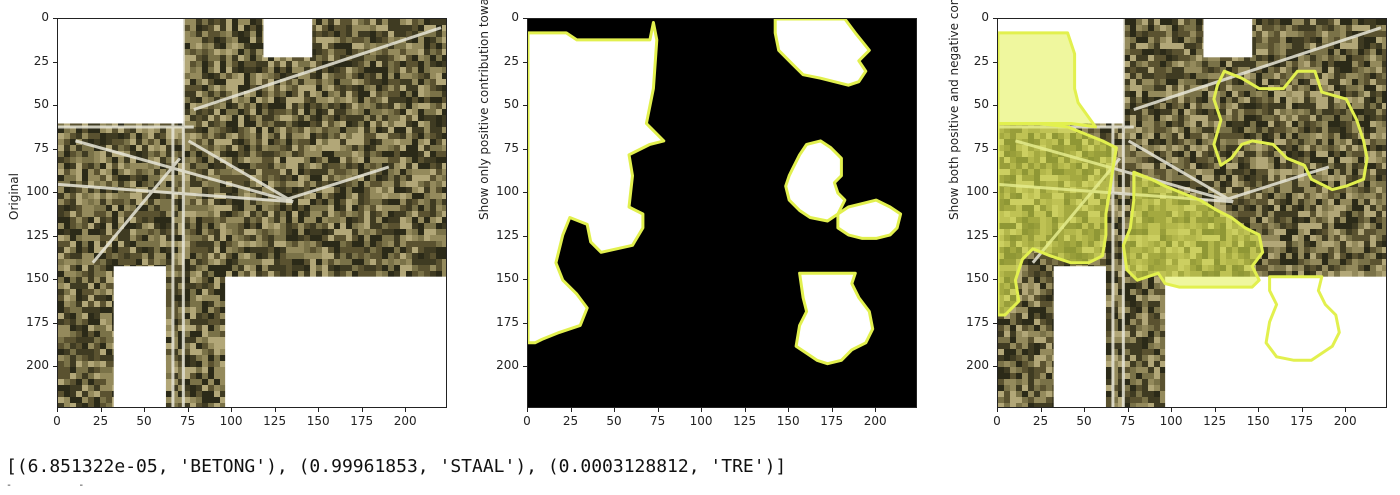 The width and height of the screenshot is (1400, 495). What do you see at coordinates (977, 321) in the screenshot?
I see `y-tick-label: 175` at bounding box center [977, 321].